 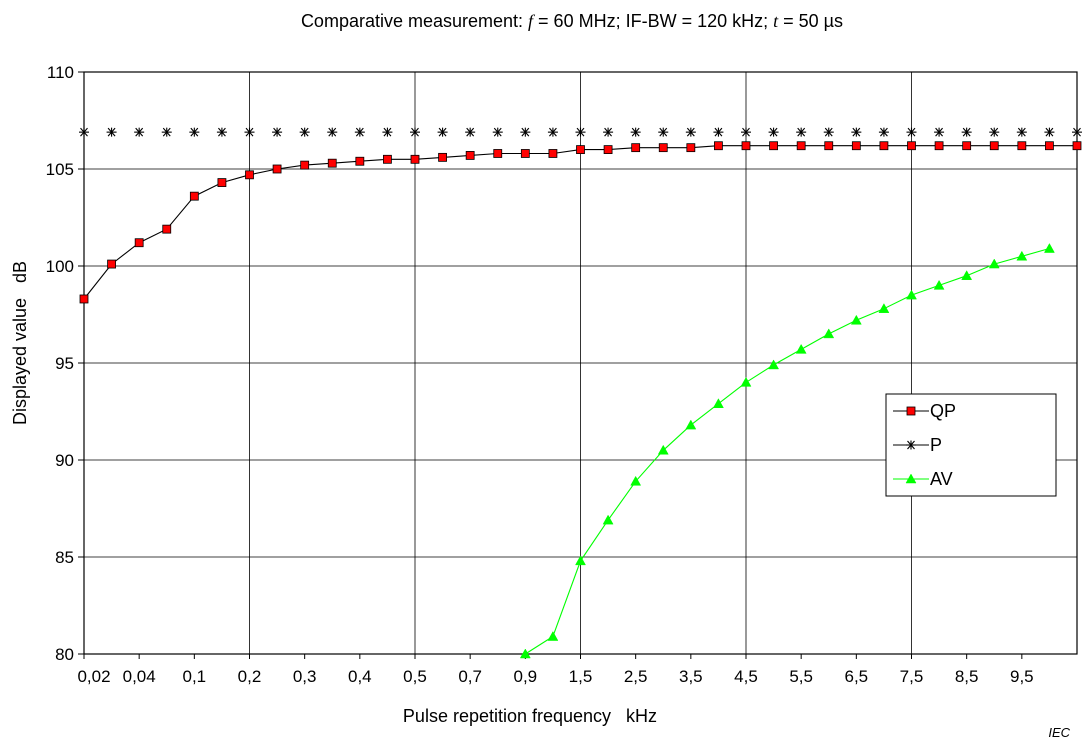 What do you see at coordinates (305, 676) in the screenshot?
I see `x-tick-label: 0,3` at bounding box center [305, 676].